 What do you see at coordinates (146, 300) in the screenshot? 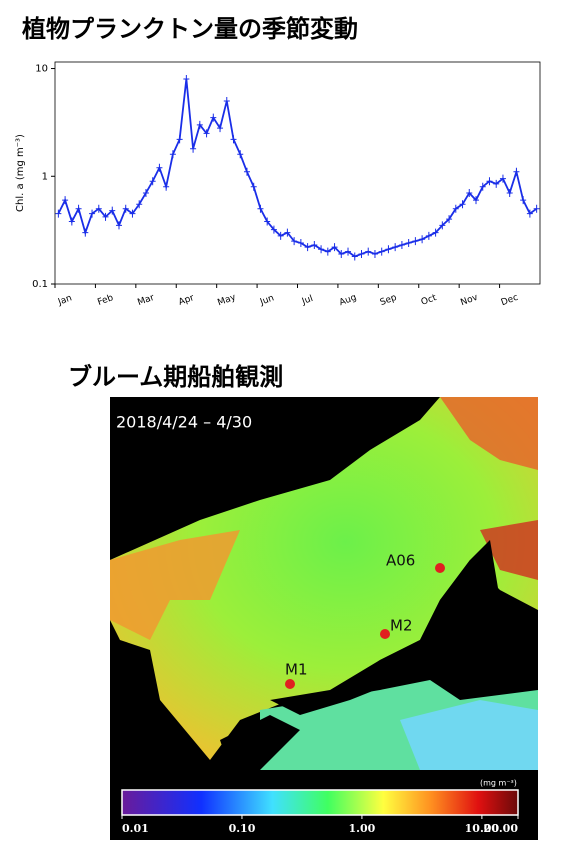
I see `x-tick-label: Mar` at bounding box center [146, 300].